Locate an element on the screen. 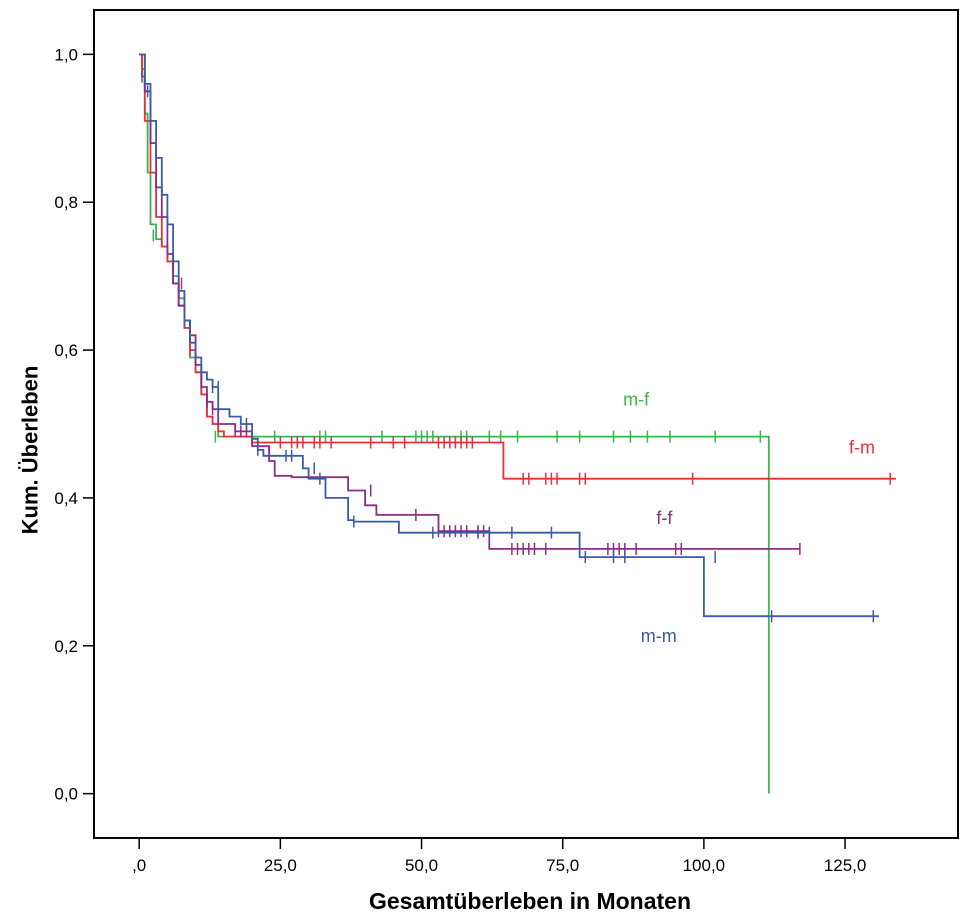 The width and height of the screenshot is (961, 917). series-label: f-m is located at coordinates (862, 448).